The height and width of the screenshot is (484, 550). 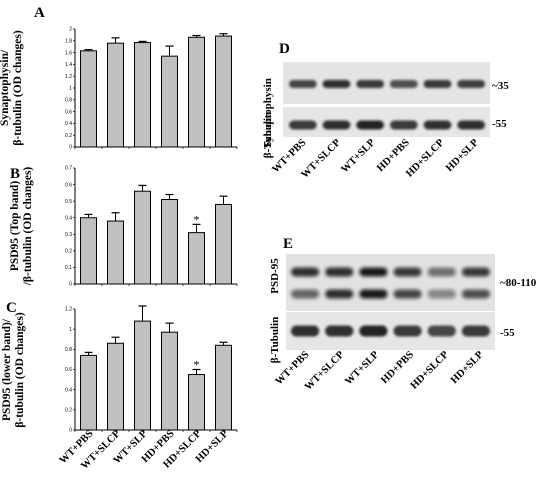 What do you see at coordinates (15, 226) in the screenshot?
I see `chart-b-ylabel-line-0: PSD95 (Top band)` at bounding box center [15, 226].